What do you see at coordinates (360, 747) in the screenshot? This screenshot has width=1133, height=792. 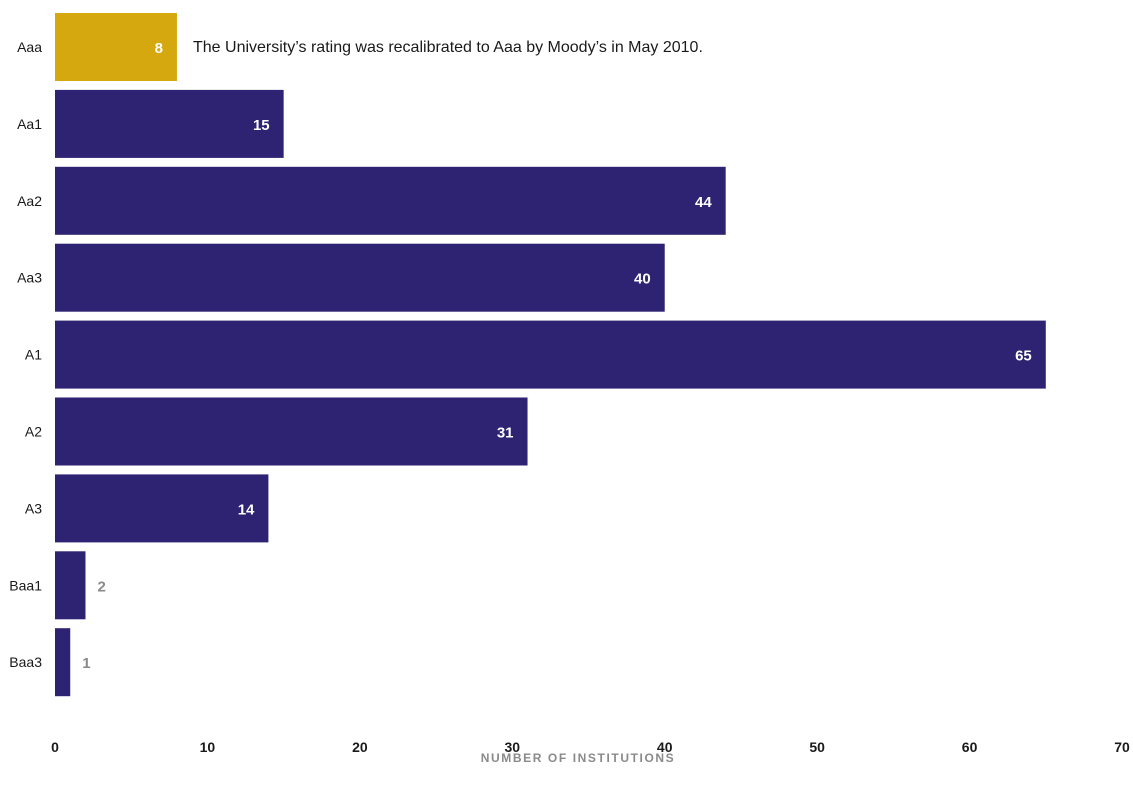 I see `x-tick-label: 20` at bounding box center [360, 747].